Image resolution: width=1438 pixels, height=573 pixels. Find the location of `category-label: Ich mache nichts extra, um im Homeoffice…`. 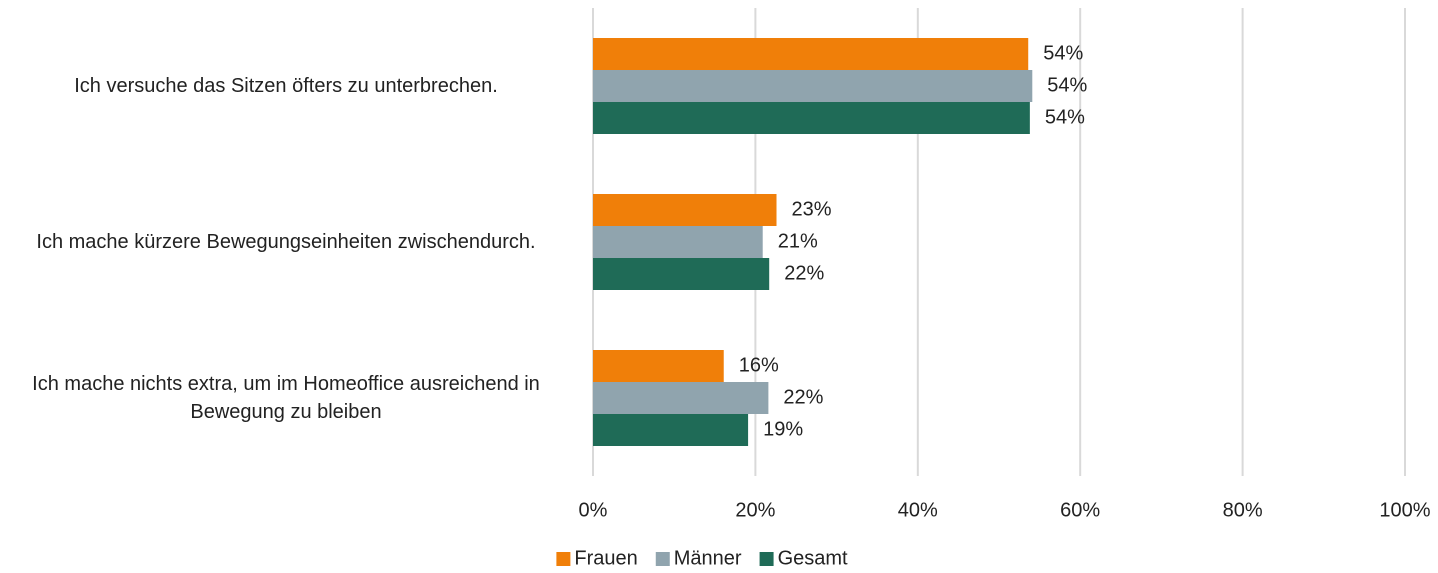

category-label: Ich mache nichts extra, um im Homeoffice… is located at coordinates (286, 398).